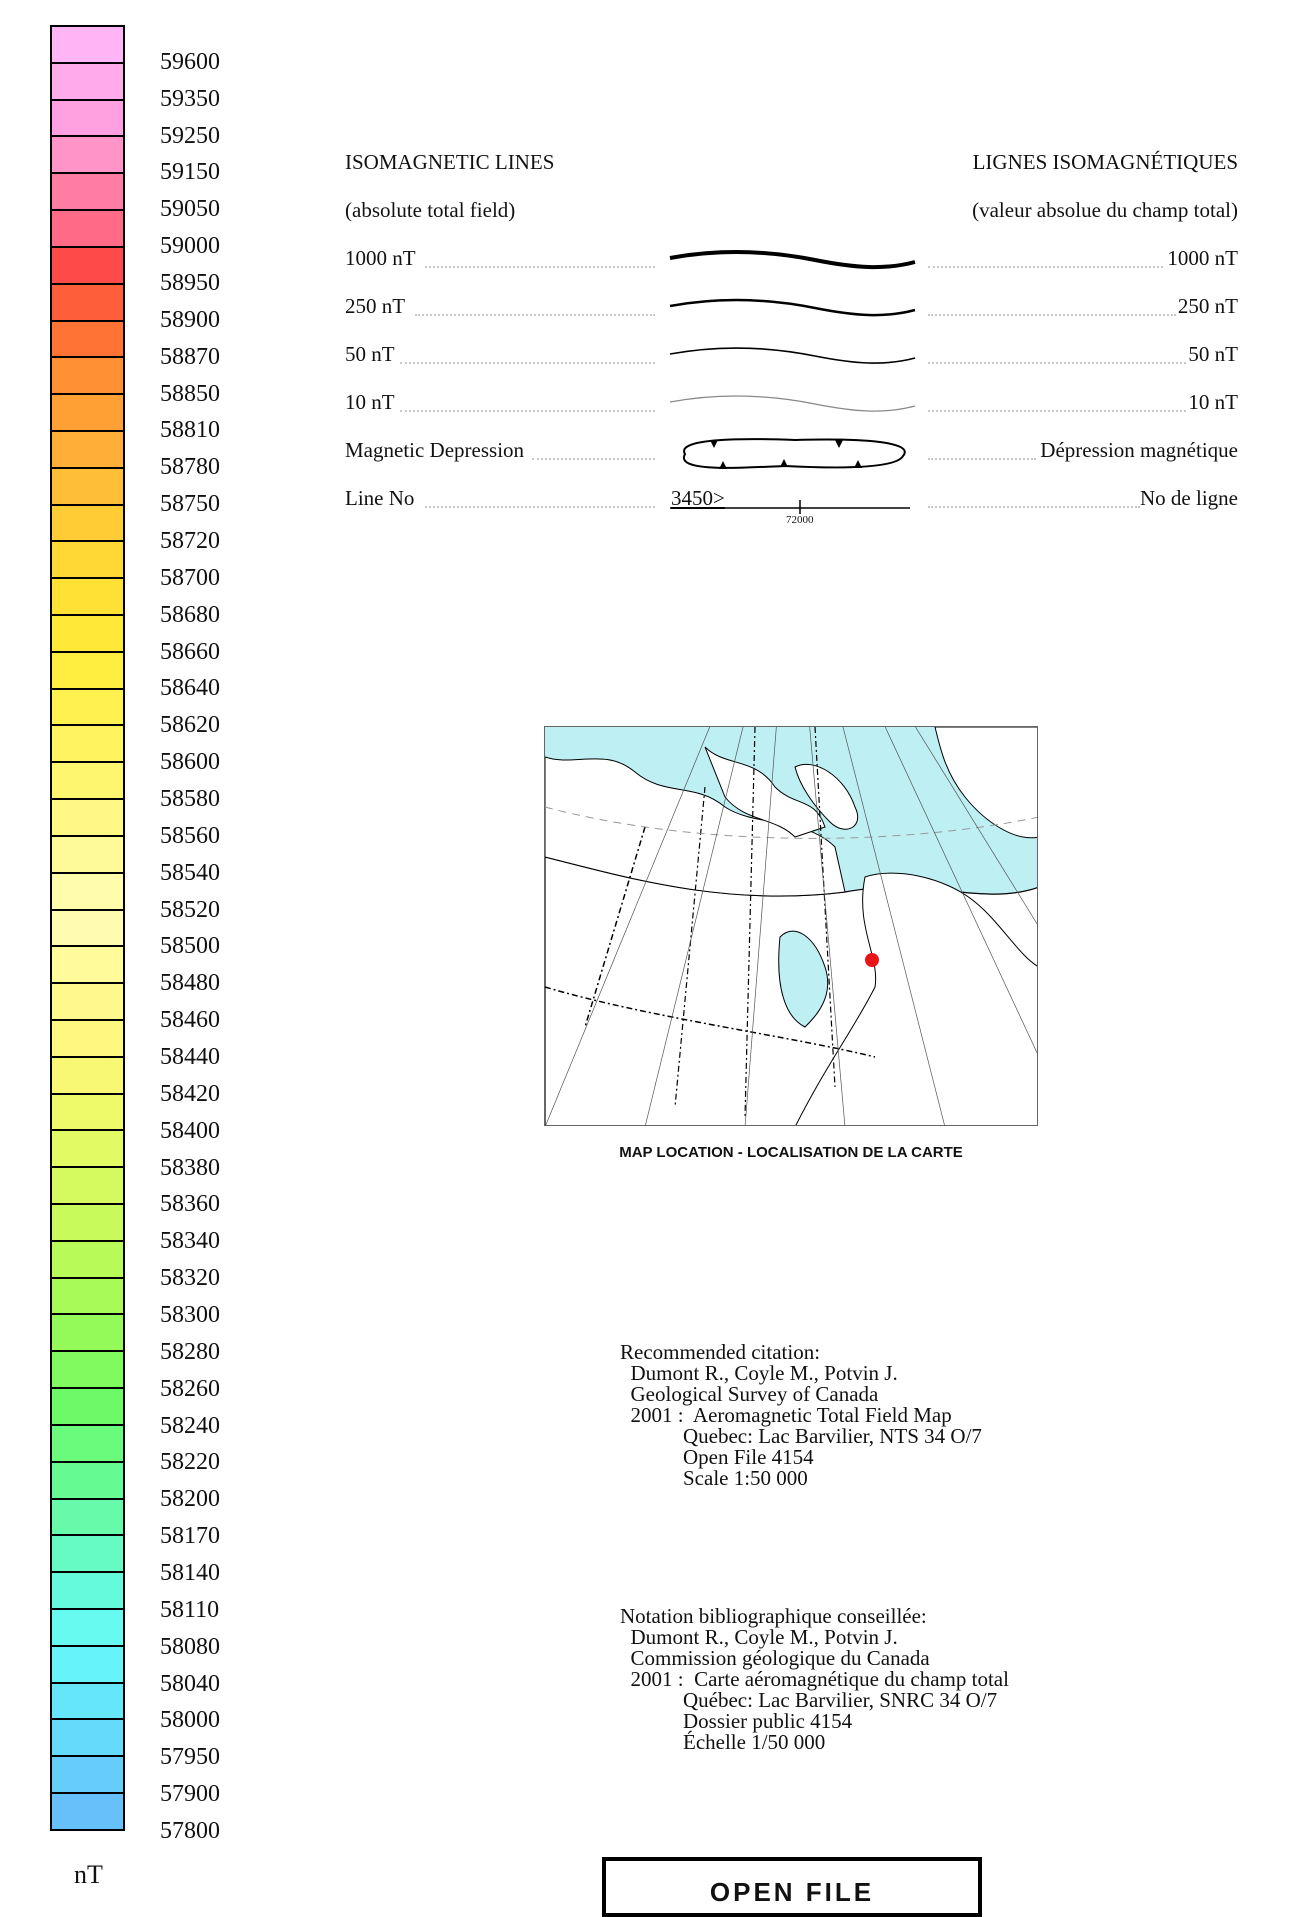 This screenshot has height=1917, width=1306. Describe the element at coordinates (792, 1892) in the screenshot. I see `open-file-label: OPEN FILE` at that location.